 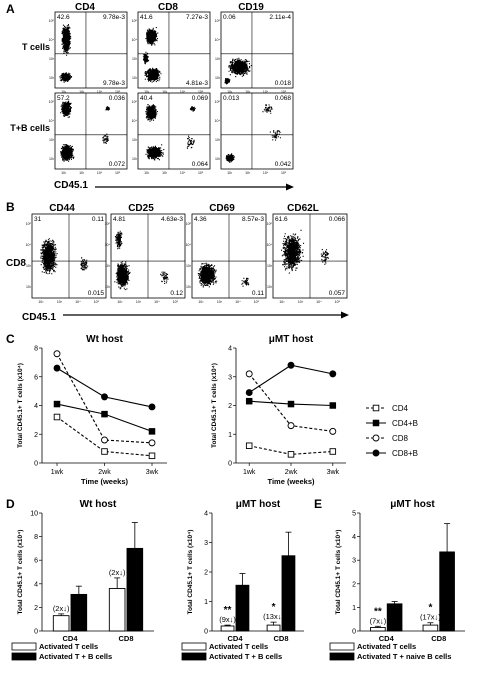 I want to click on panel-a-row-label: T+B cells, so click(x=30, y=128).